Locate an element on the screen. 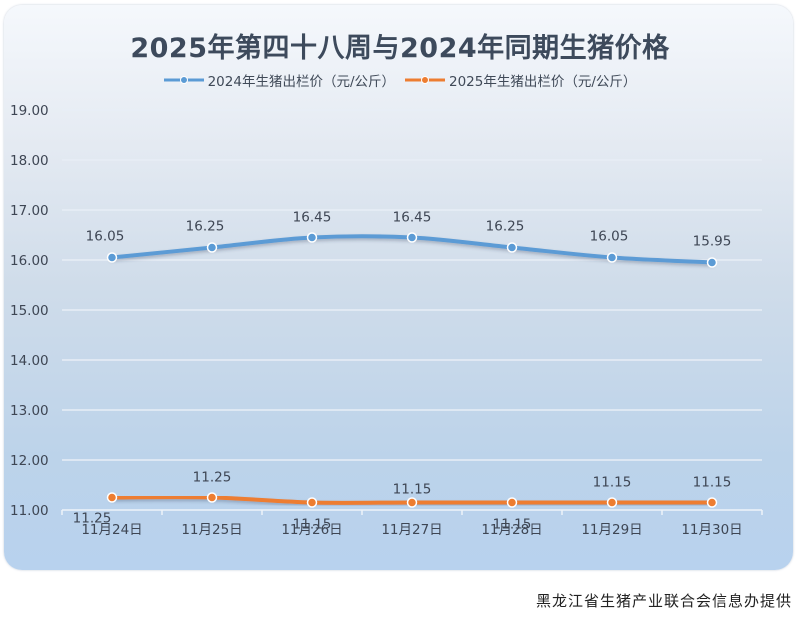 This screenshot has height=617, width=800. y-axis-tick-label: 13.00 is located at coordinates (29, 411).